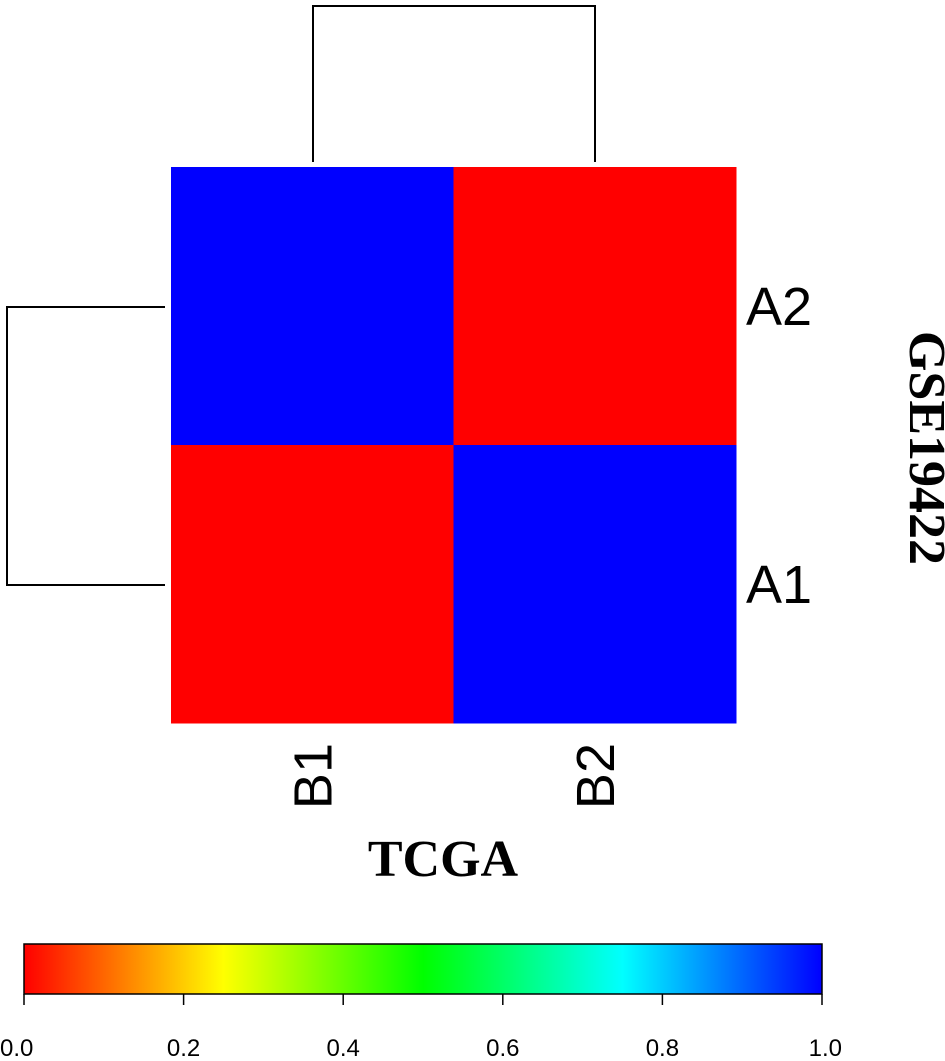 The height and width of the screenshot is (1061, 945). Describe the element at coordinates (343, 1048) in the screenshot. I see `color-scale-tick-label: 0.4` at that location.